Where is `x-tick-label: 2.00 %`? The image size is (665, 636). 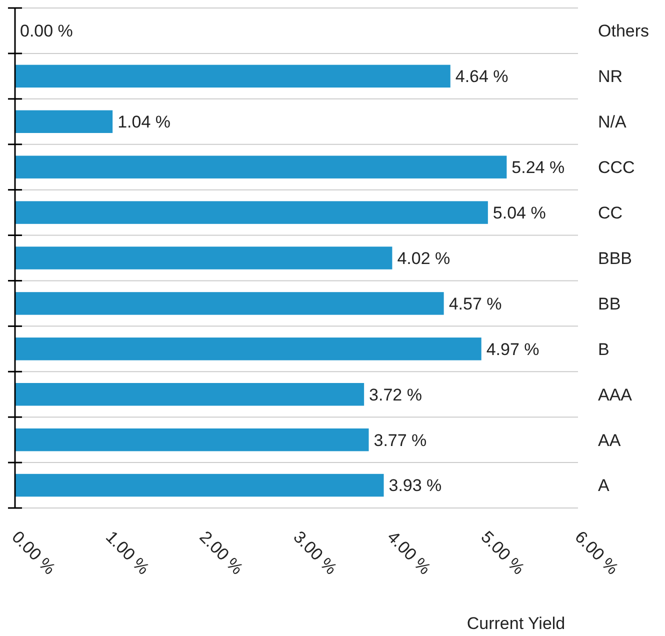
x-tick-label: 2.00 % is located at coordinates (221, 552).